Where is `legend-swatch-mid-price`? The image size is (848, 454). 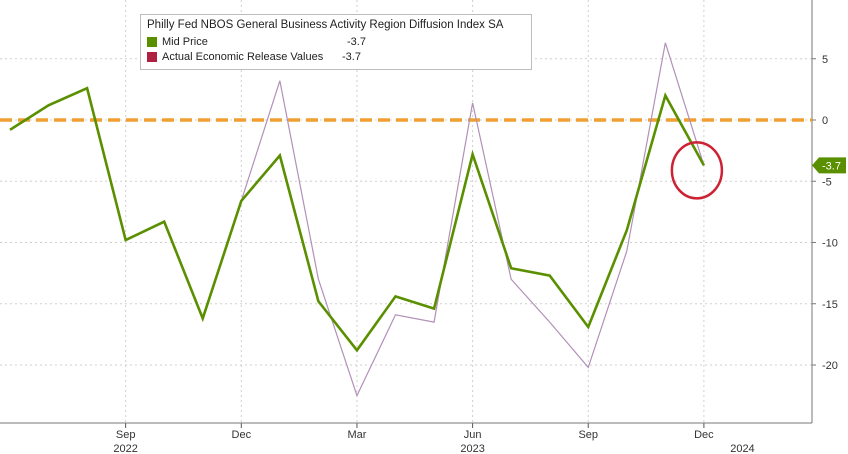
legend-swatch-mid-price is located at coordinates (152, 42).